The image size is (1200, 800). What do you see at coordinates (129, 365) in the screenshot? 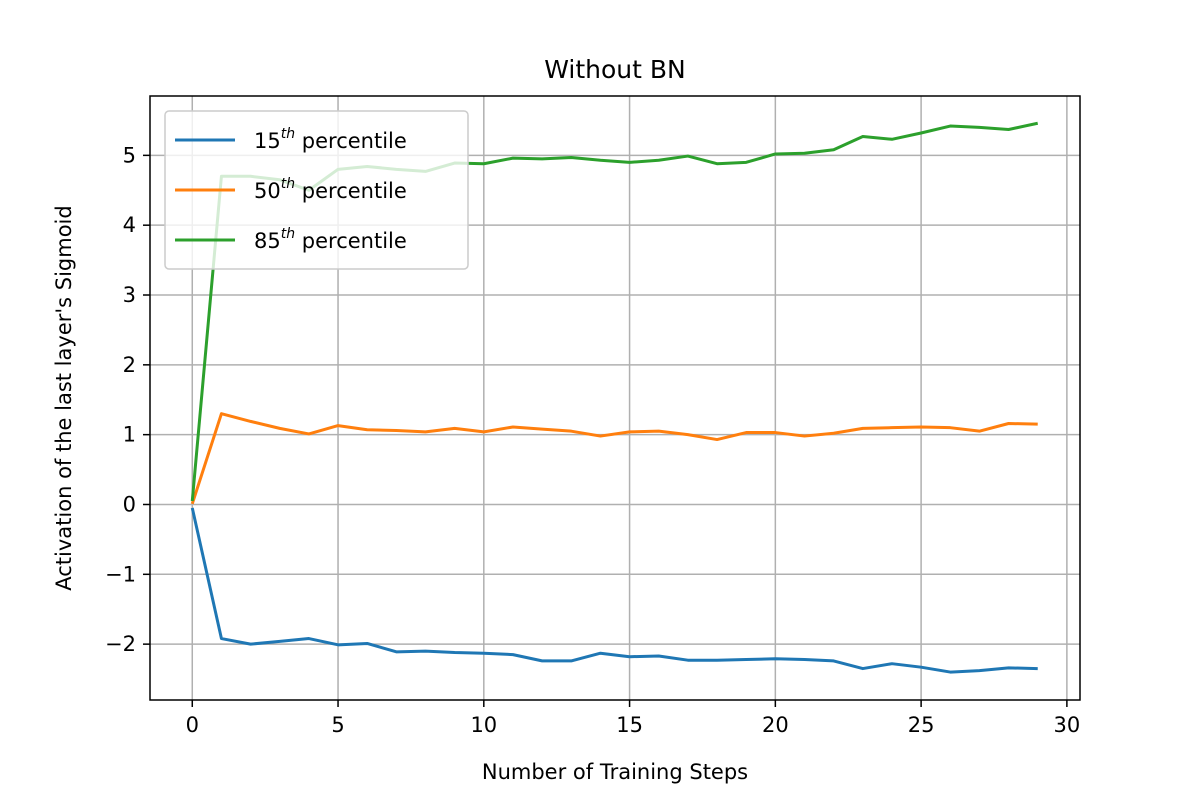
I see `y-tick-label: 2` at bounding box center [129, 365].